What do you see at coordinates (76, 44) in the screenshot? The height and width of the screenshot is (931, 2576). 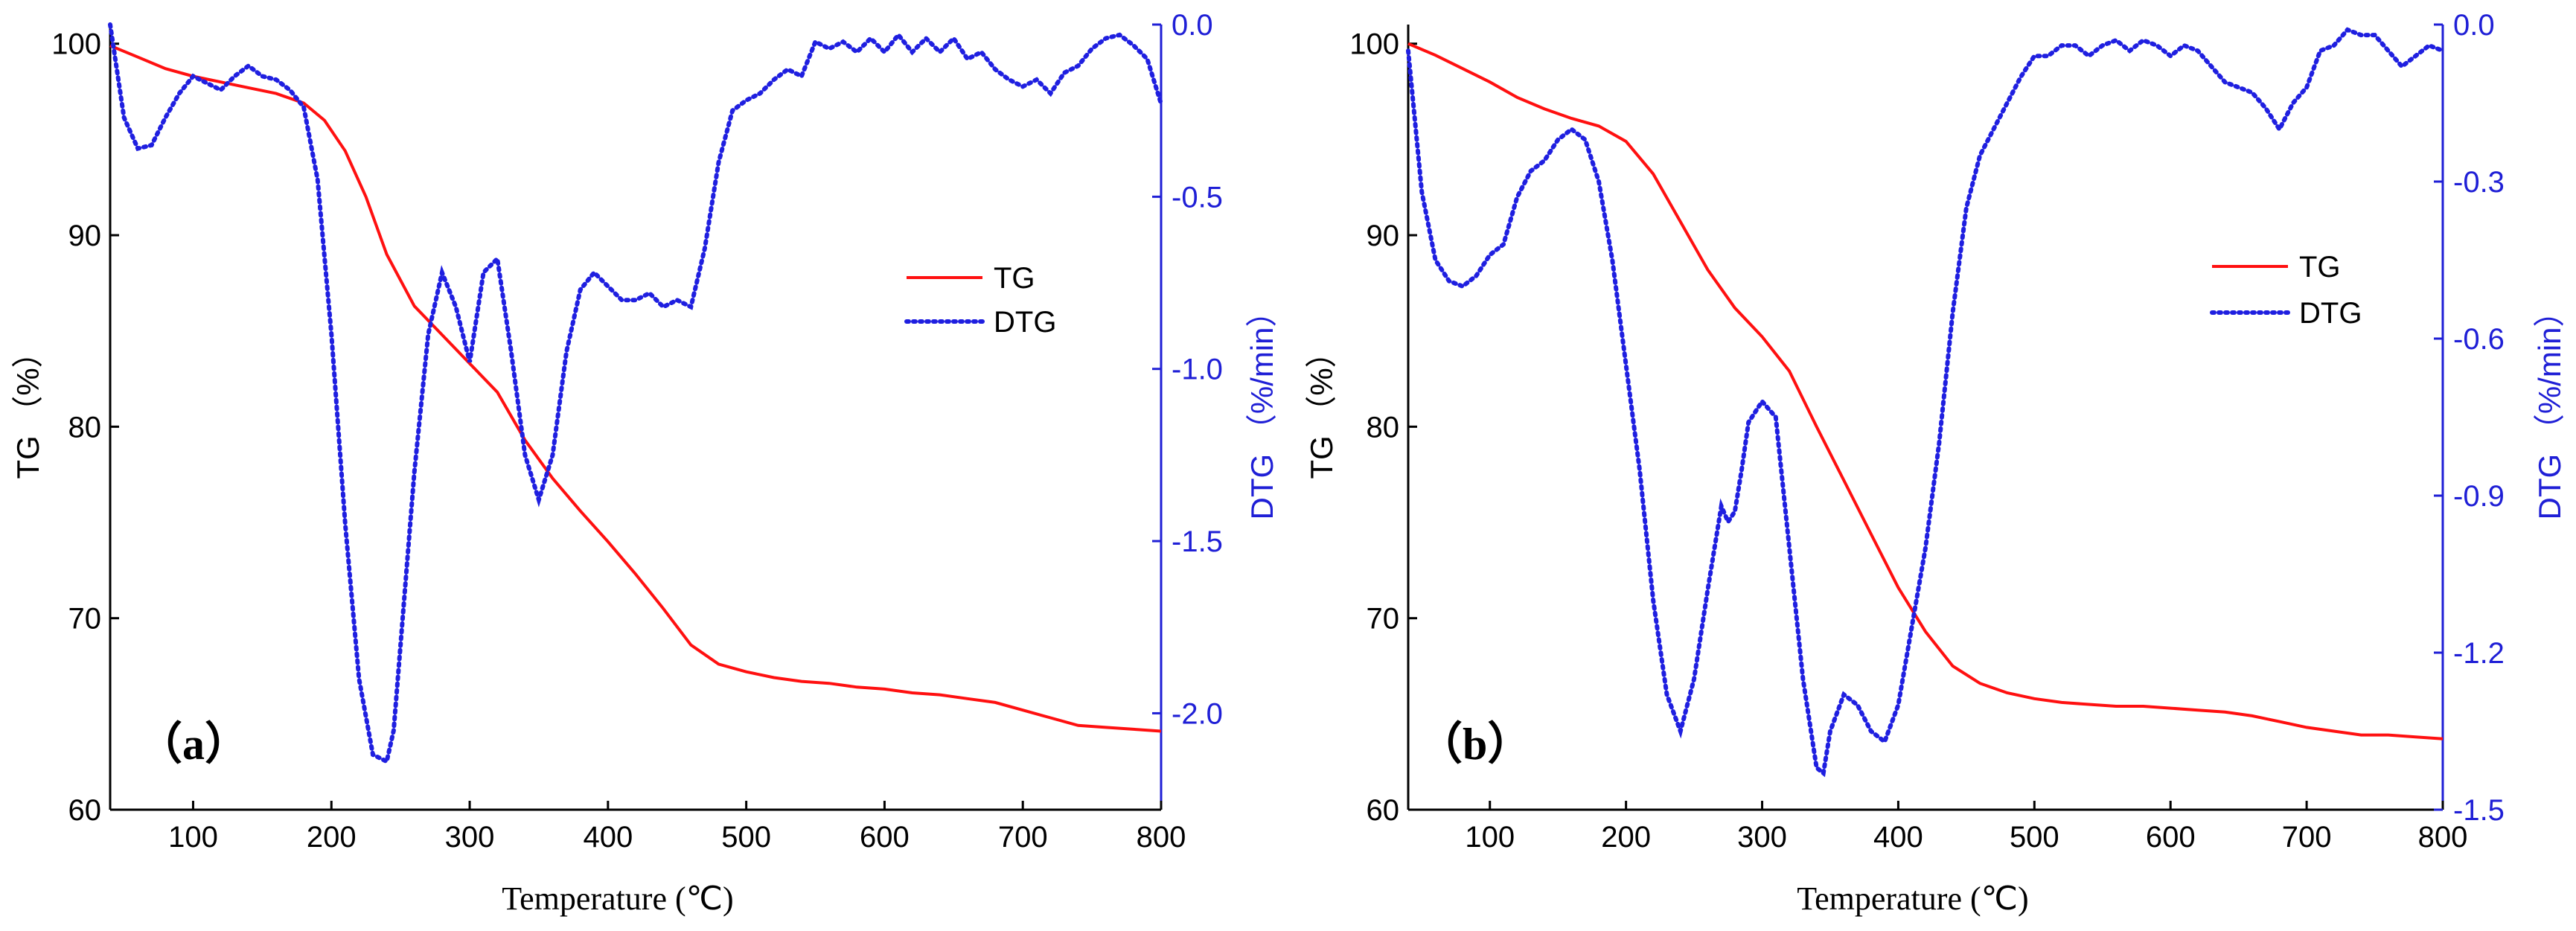 I see `y-tick-label-a: 100` at bounding box center [76, 44].